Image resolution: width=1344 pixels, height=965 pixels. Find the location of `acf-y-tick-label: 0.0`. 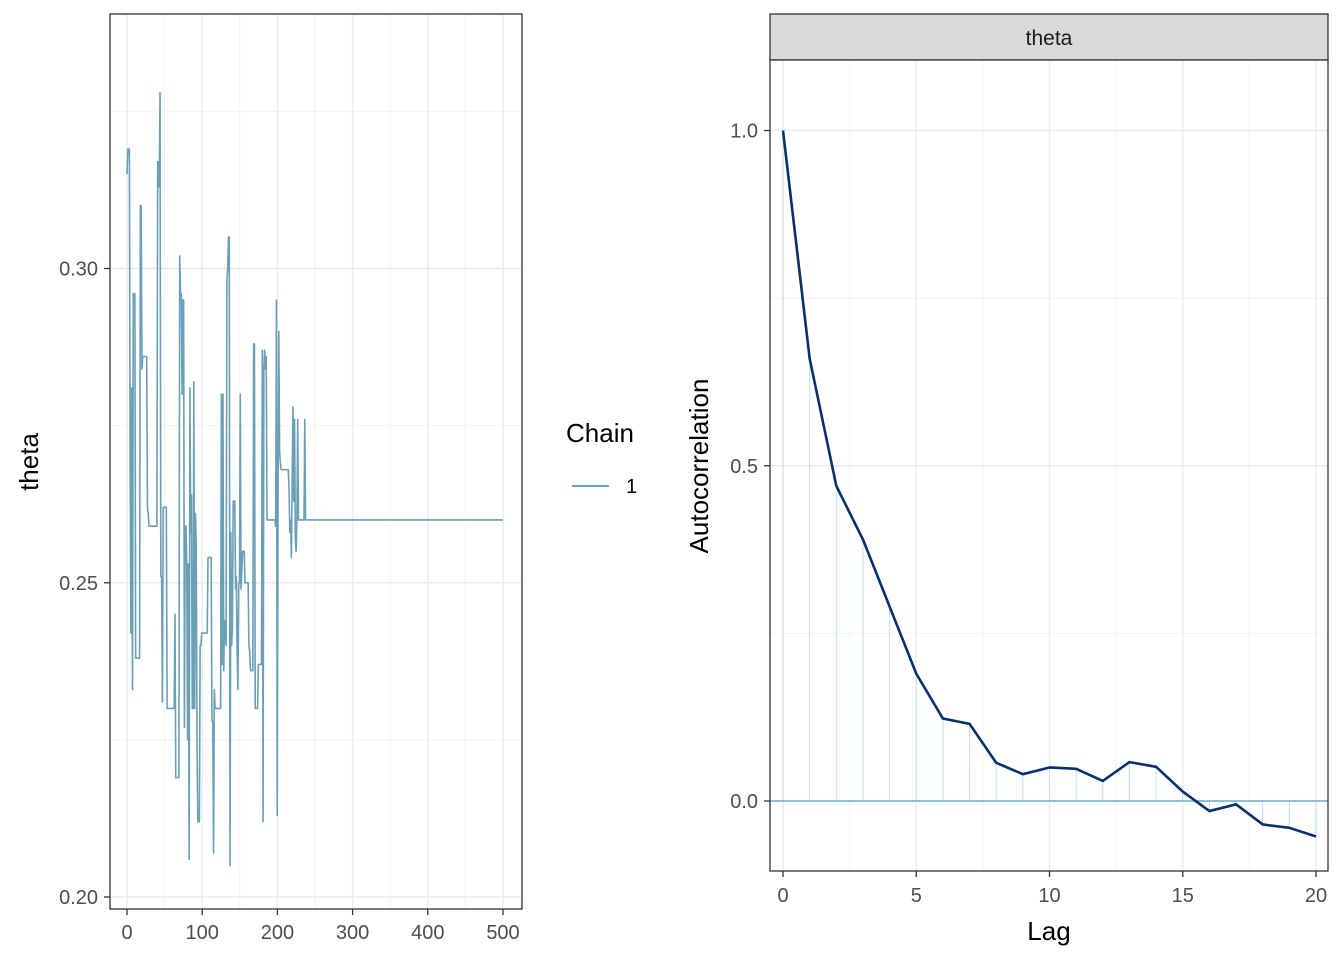

acf-y-tick-label: 0.0 is located at coordinates (744, 802).